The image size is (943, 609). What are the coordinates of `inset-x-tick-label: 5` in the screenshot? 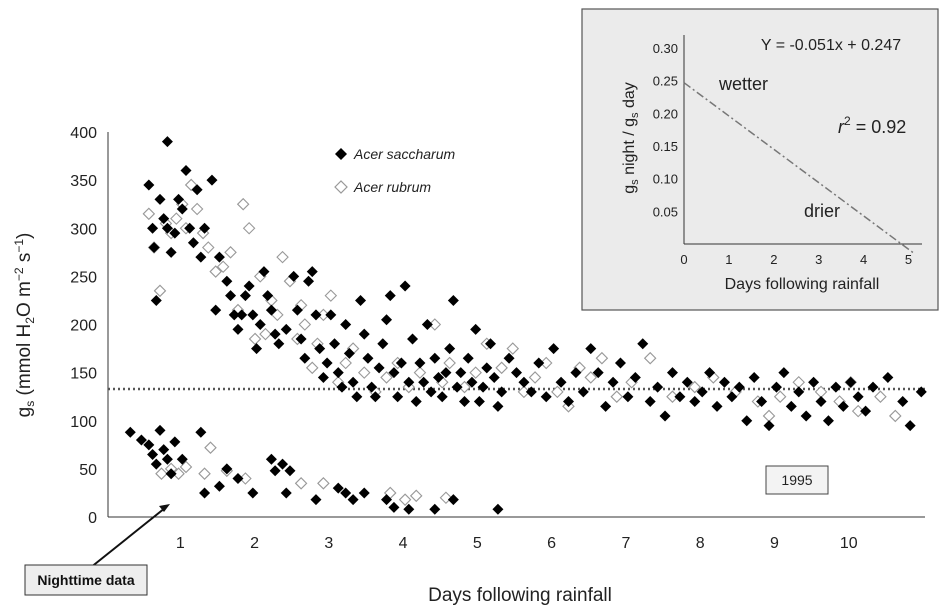 It's located at (908, 259).